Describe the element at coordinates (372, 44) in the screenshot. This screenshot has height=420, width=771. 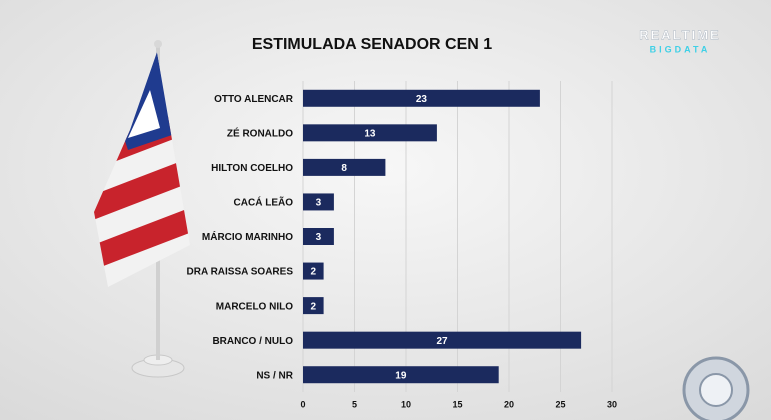
I see `chart-title: ESTIMULADA SENADOR CEN 1` at that location.